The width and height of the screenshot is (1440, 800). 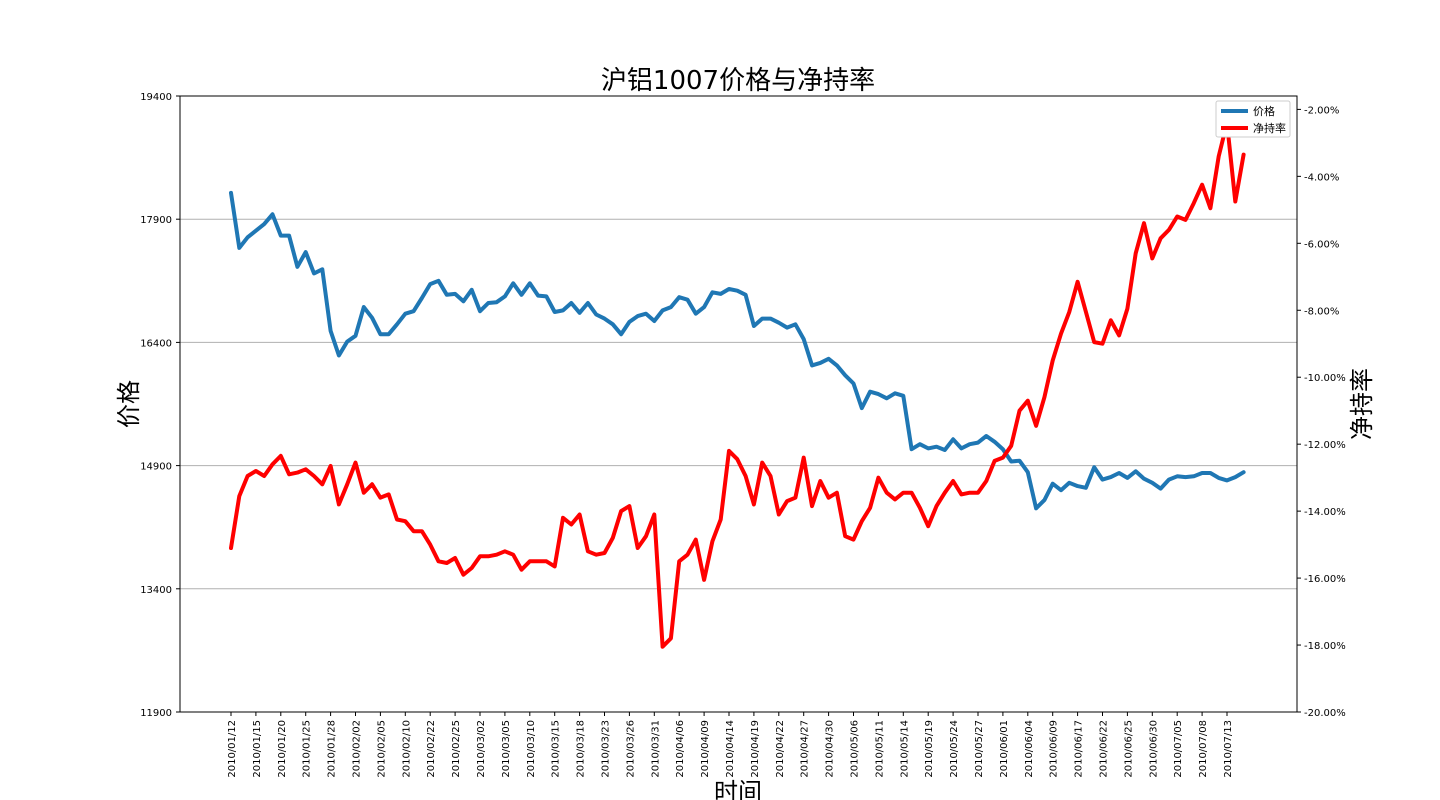 I want to click on left-tick-label: 19400, so click(x=156, y=97).